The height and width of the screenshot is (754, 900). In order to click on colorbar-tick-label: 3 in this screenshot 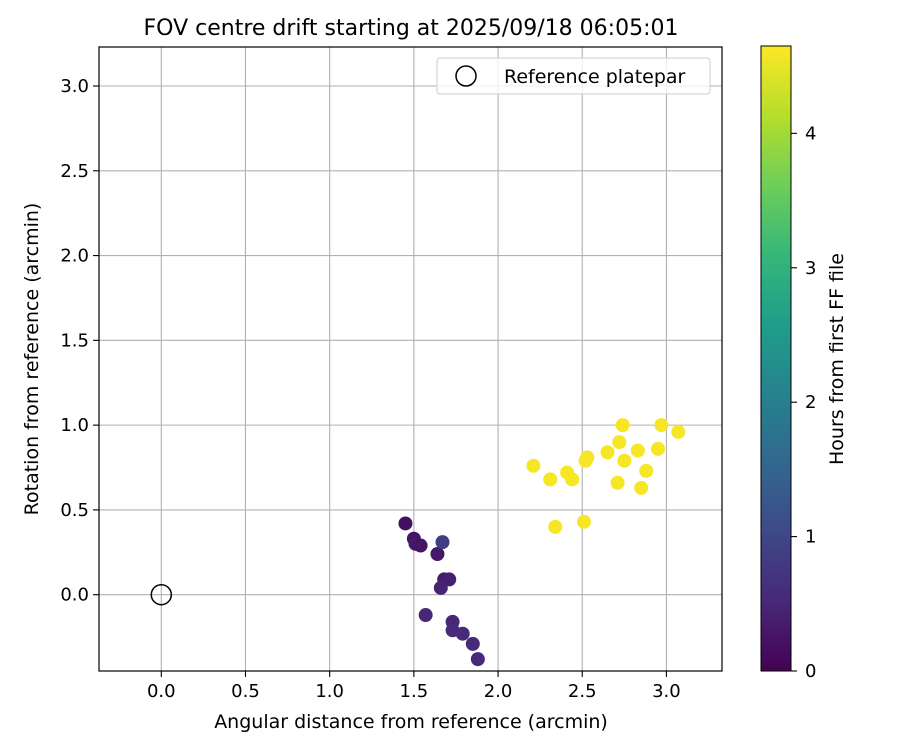, I will do `click(810, 268)`.